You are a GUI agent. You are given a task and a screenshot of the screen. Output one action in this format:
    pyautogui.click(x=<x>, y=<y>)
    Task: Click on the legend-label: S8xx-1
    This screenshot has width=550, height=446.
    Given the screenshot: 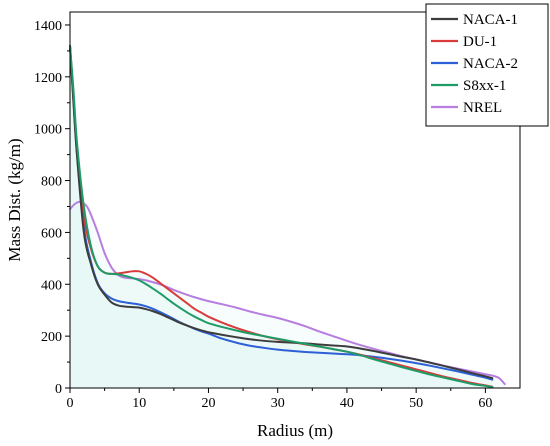 What is the action you would take?
    pyautogui.click(x=484, y=86)
    